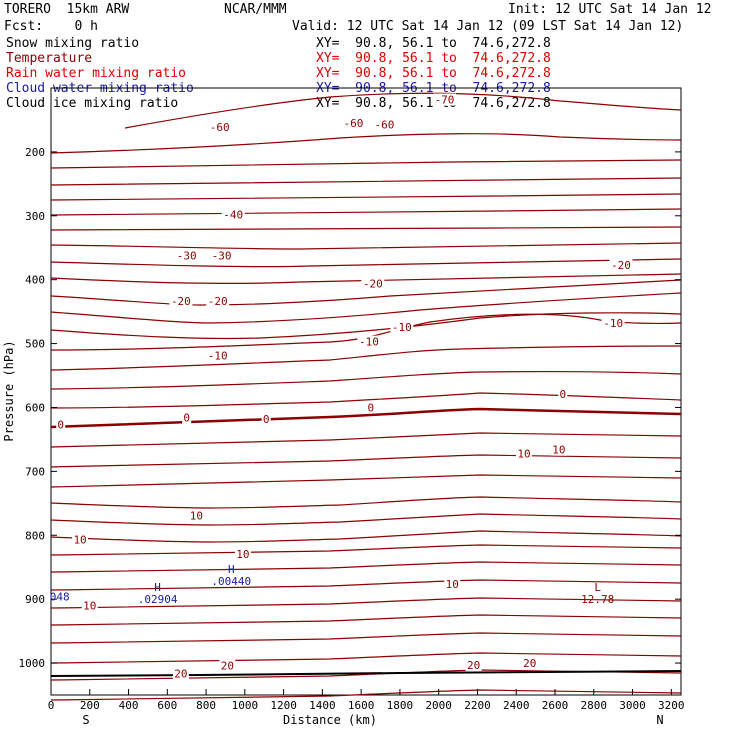 The width and height of the screenshot is (740, 740). Describe the element at coordinates (206, 705) in the screenshot. I see `x-tick-label: 800` at that location.